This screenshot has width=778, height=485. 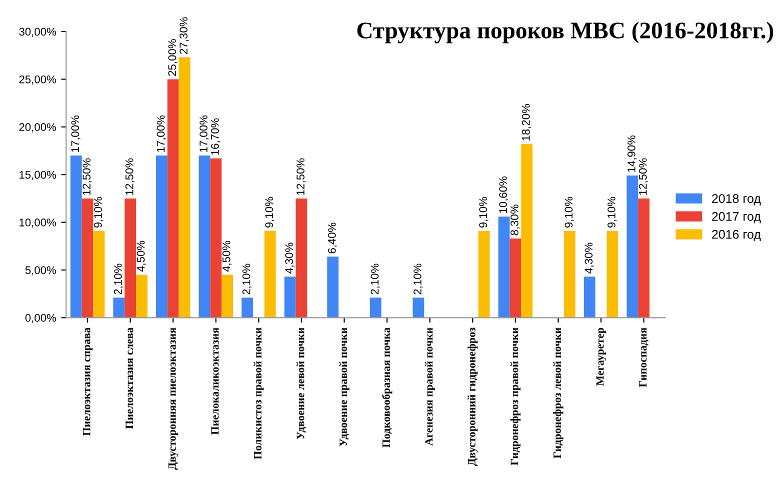 What do you see at coordinates (558, 393) in the screenshot?
I see `x-tick-label: Гидронефроз левой почки` at bounding box center [558, 393].